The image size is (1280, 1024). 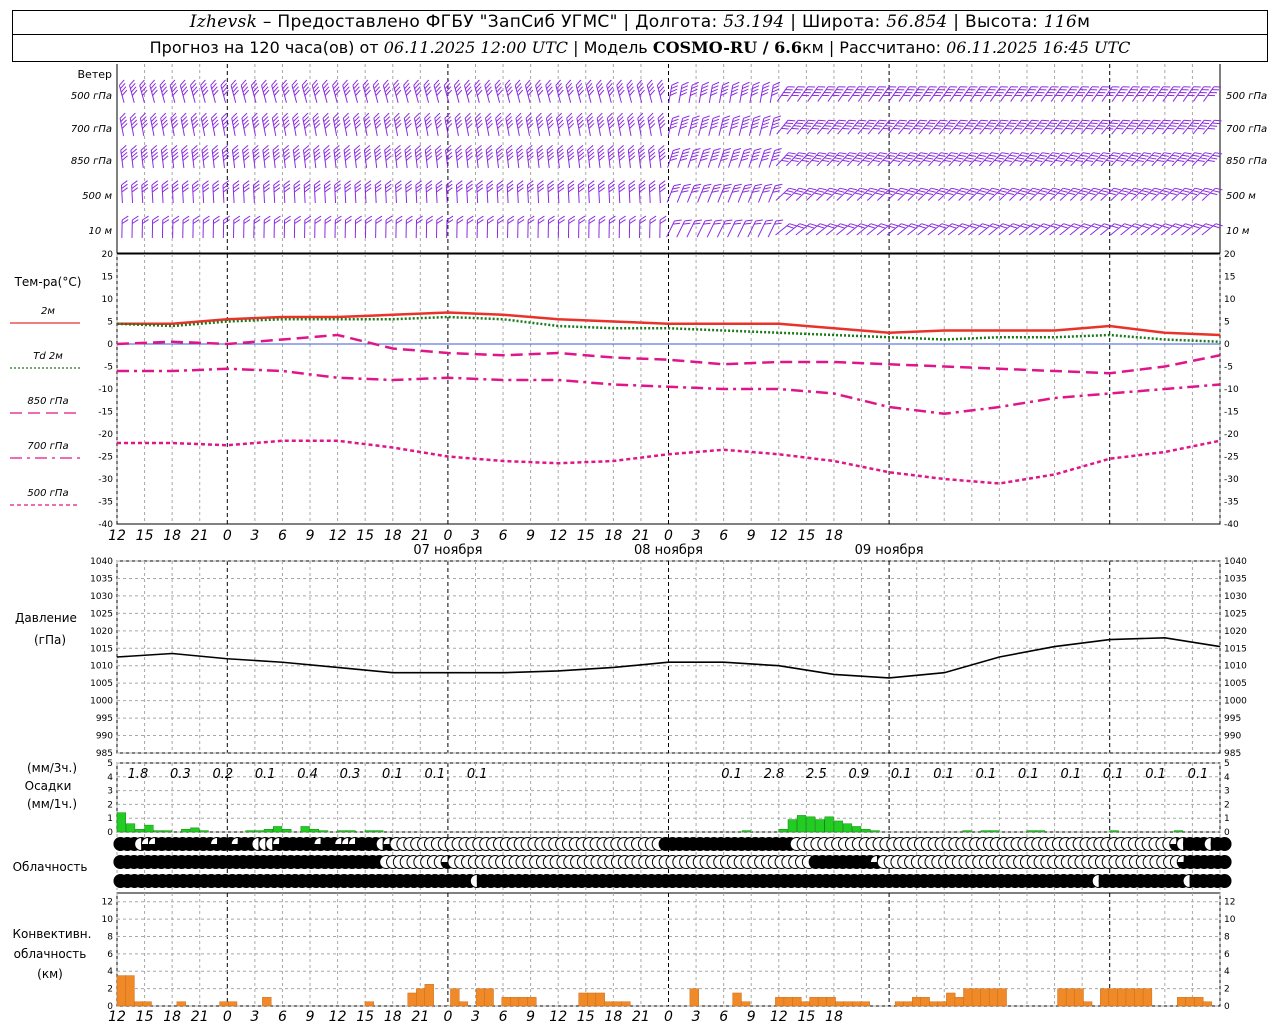 I want to click on precip-3h-label: 2.8, so click(x=774, y=774).